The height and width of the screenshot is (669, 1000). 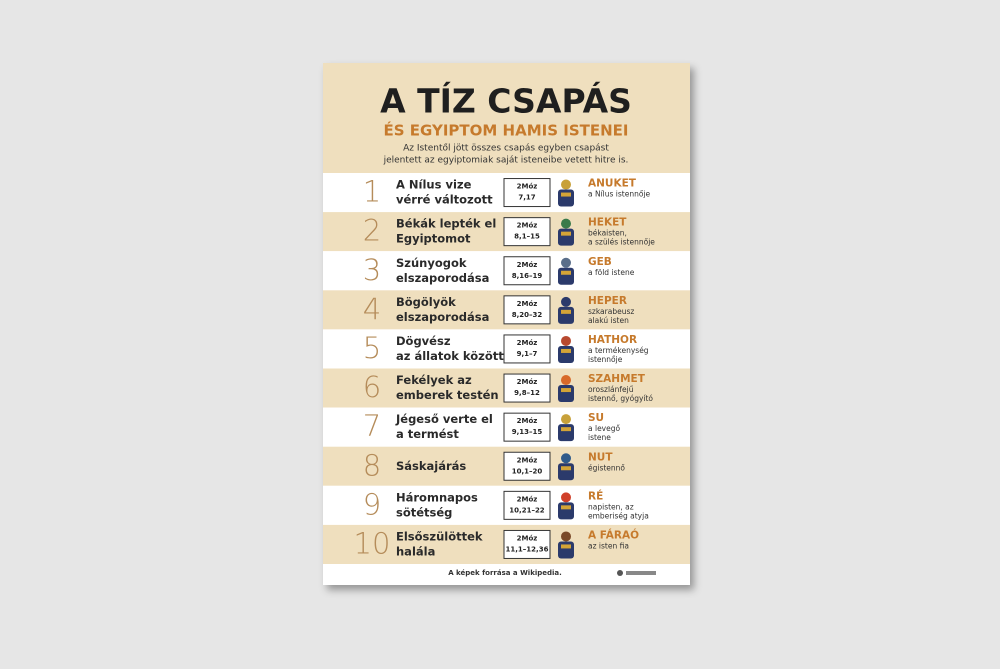 I want to click on god-name: SZAHMET, so click(x=617, y=379).